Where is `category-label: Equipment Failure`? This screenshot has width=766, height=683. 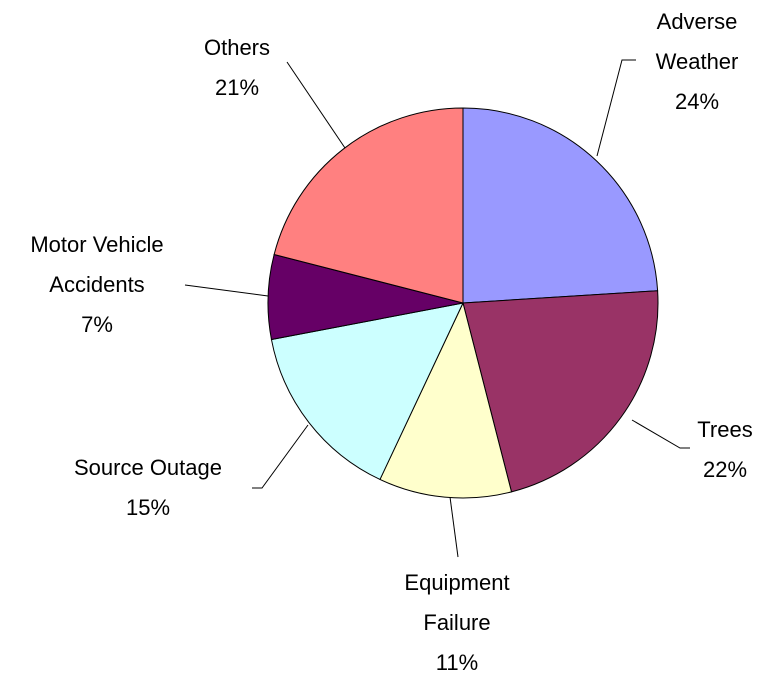
category-label: Equipment Failure is located at coordinates (457, 602).